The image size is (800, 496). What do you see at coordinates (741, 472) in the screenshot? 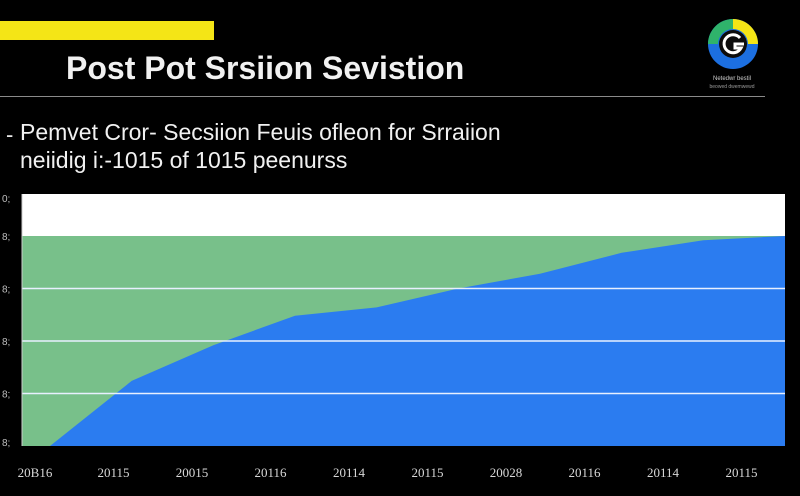
I see `x-tick-label-9: 20115` at bounding box center [741, 472].